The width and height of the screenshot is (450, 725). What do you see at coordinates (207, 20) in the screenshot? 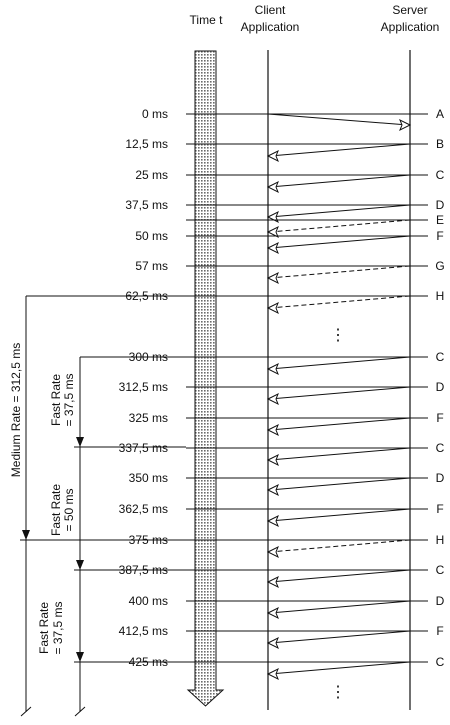
I see `time-axis-label: Time t` at bounding box center [207, 20].